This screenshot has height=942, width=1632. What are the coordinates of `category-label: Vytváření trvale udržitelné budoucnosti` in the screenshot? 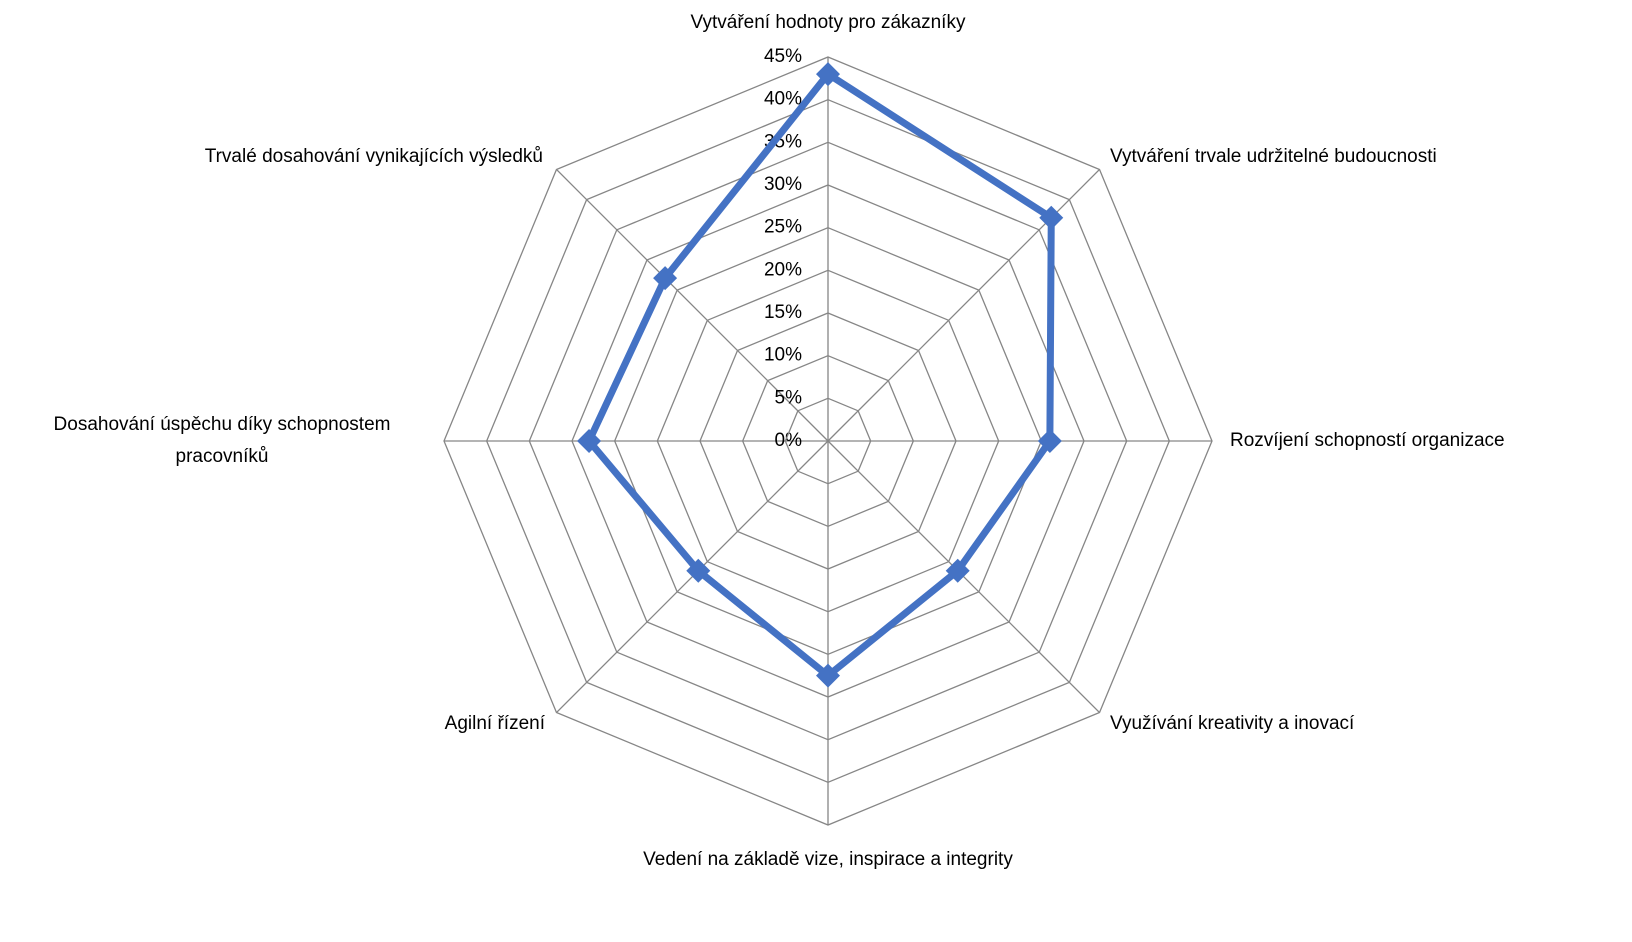 It's located at (1273, 156).